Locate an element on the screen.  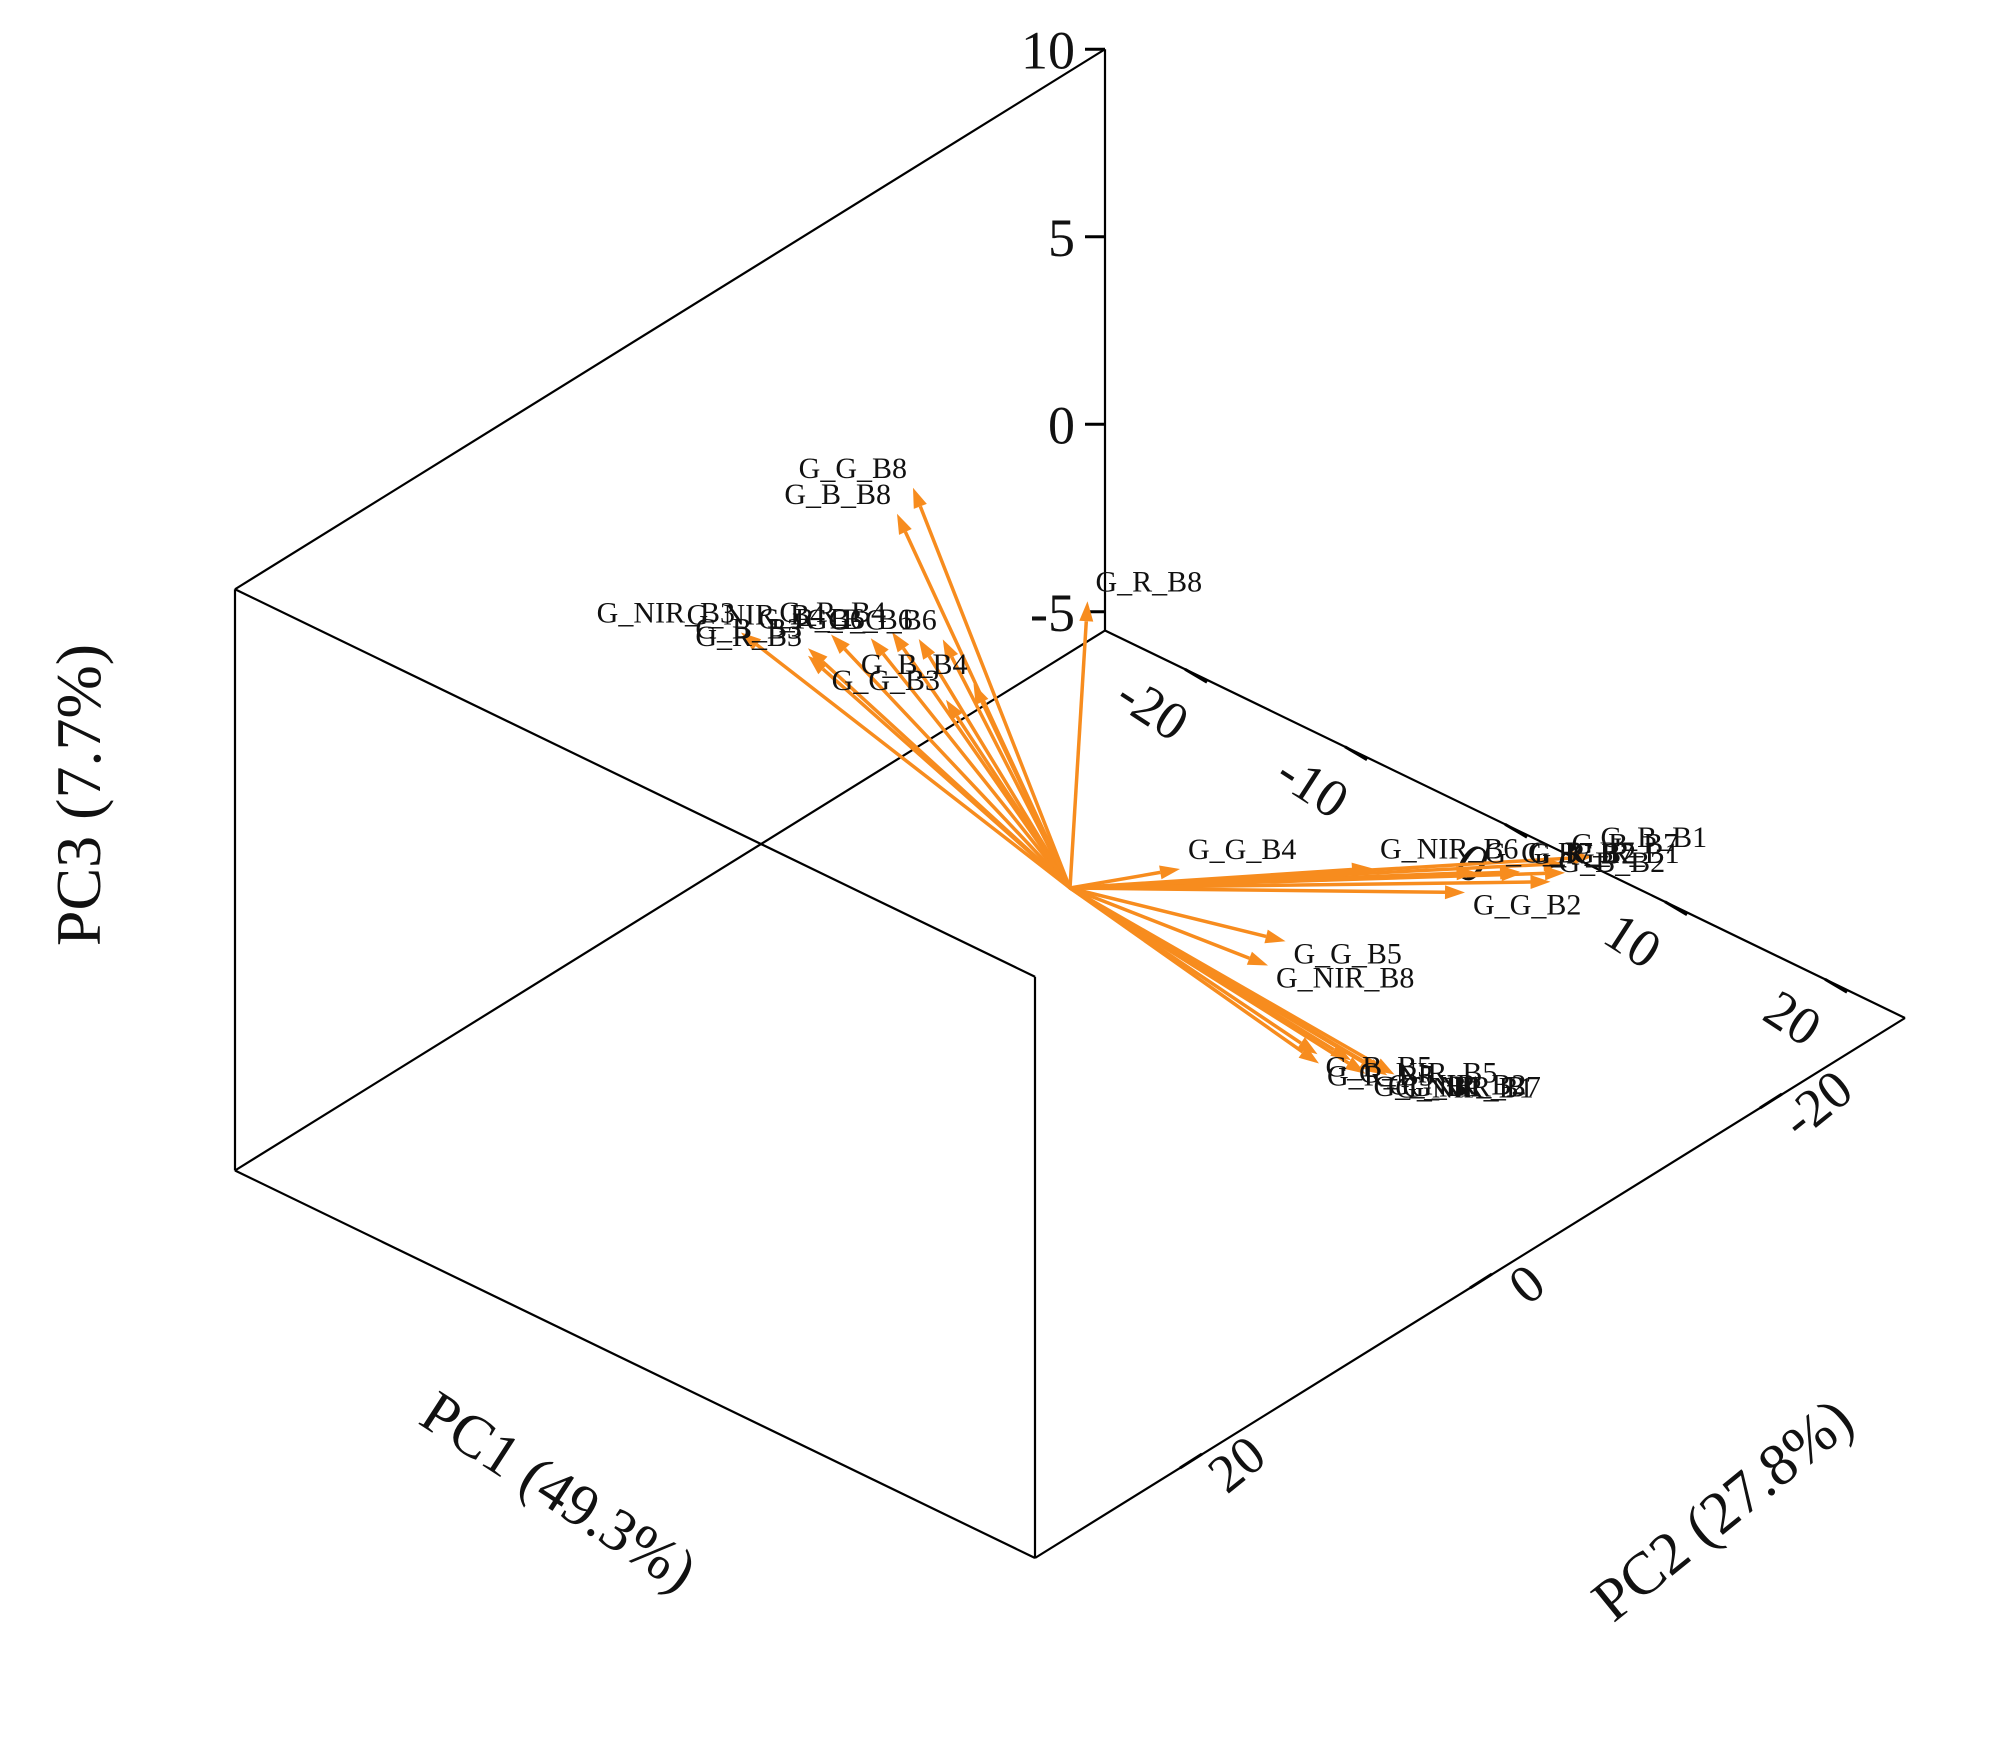
vector-label: G_G_B3 is located at coordinates (886, 680).